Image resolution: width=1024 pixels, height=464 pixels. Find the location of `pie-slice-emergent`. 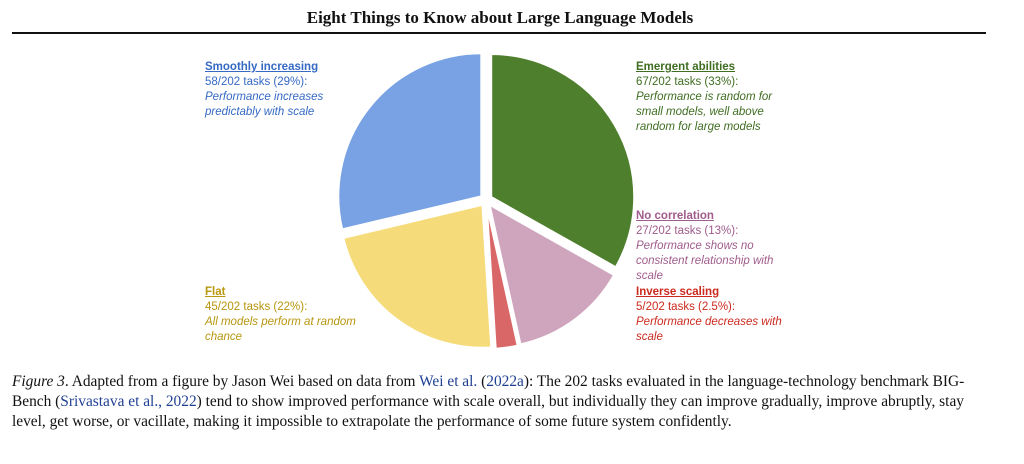

pie-slice-emergent is located at coordinates (563, 160).